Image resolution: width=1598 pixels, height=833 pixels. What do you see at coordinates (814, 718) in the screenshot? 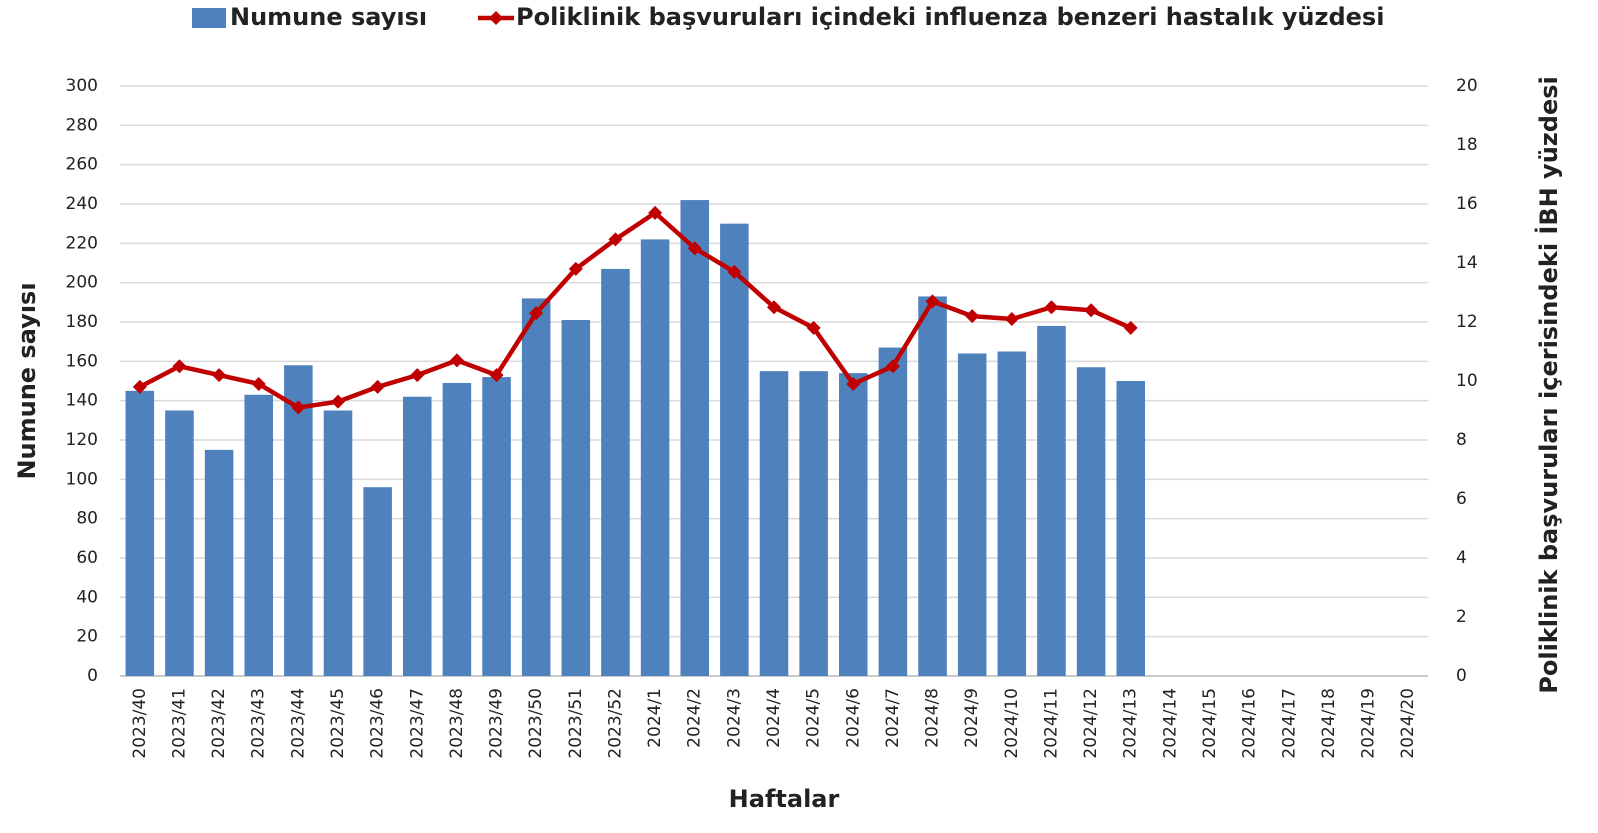
I see `x-tick-label: 2024/5` at bounding box center [814, 718].